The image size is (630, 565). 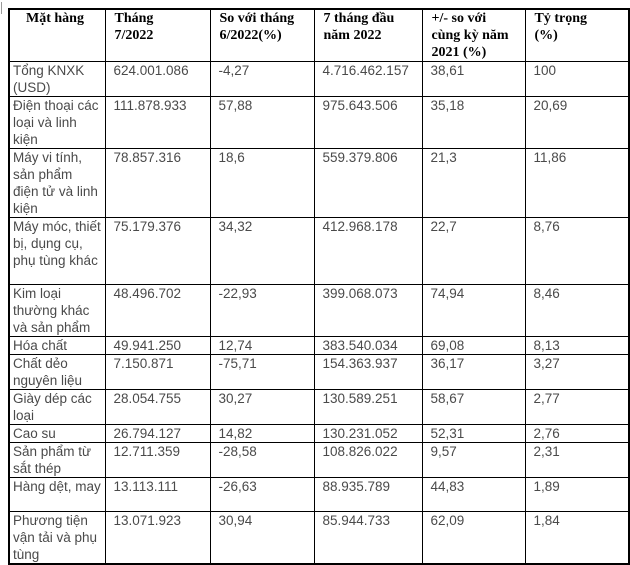 I want to click on value-cell: -75,71, so click(x=262, y=372).